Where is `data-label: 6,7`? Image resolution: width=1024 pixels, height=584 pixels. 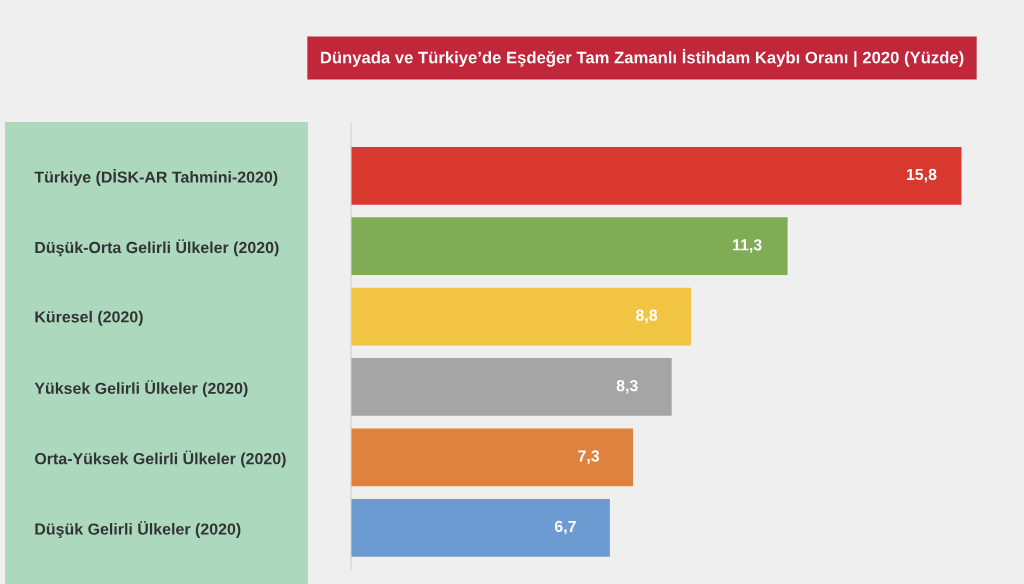 data-label: 6,7 is located at coordinates (565, 527).